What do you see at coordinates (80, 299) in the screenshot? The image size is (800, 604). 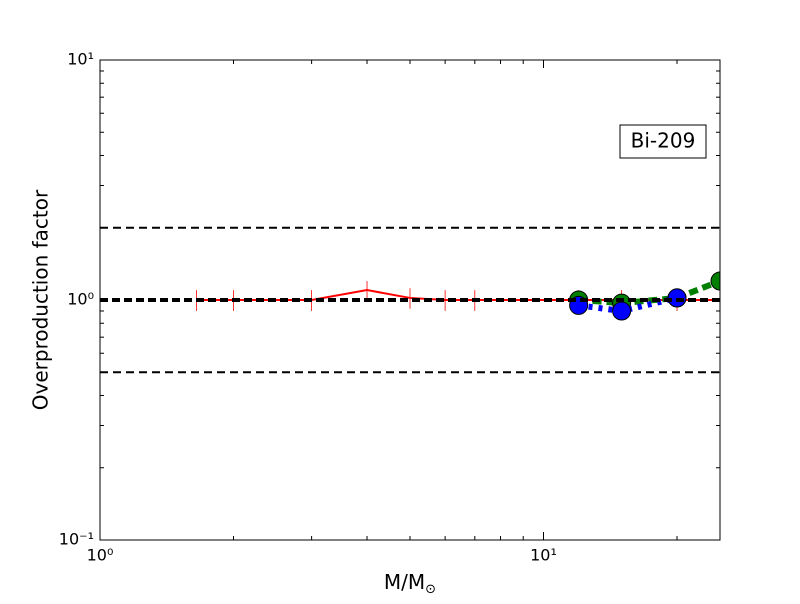 I see `y-tick-label: 10⁰` at bounding box center [80, 299].